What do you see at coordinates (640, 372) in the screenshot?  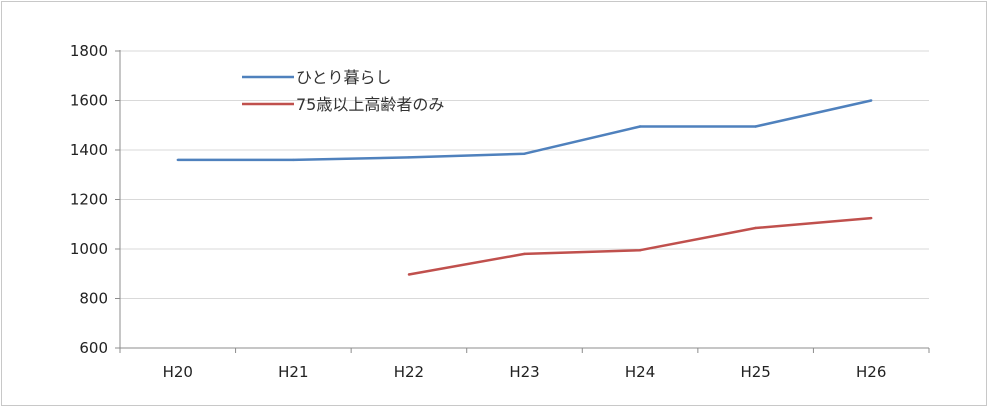 I see `x-tick-label: H24` at bounding box center [640, 372].